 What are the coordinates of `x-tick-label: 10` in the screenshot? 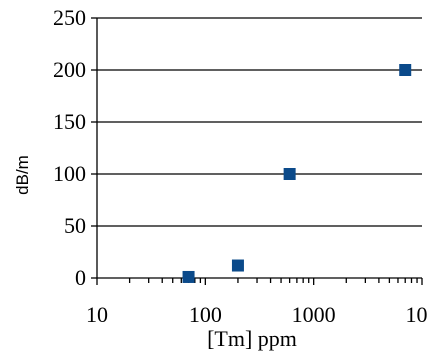 It's located at (97, 314).